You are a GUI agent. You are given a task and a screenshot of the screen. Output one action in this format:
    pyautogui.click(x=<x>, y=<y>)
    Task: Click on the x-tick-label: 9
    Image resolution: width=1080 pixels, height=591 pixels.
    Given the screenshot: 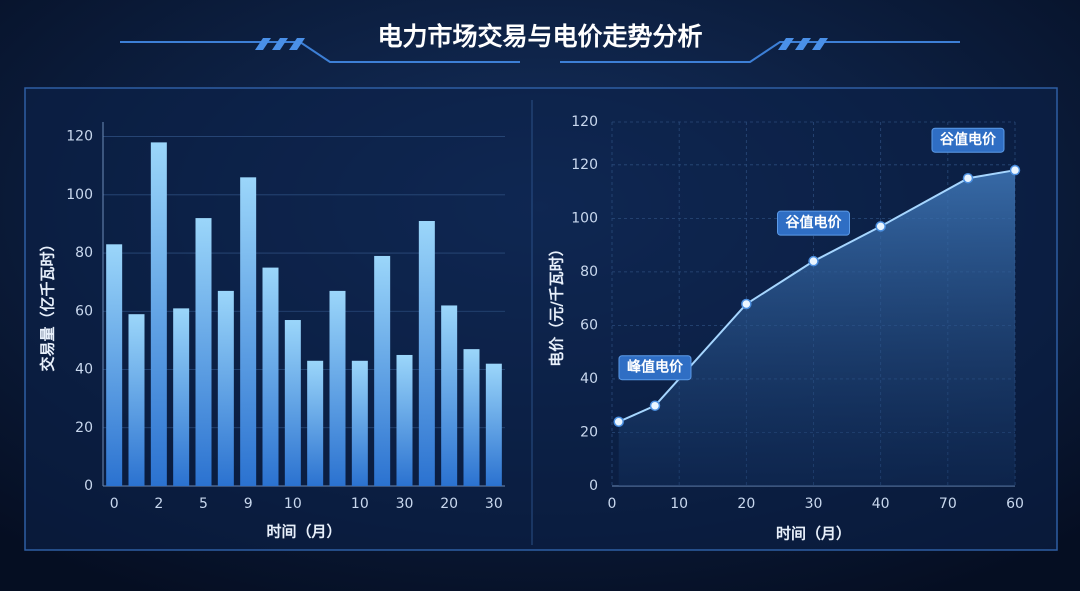 What is the action you would take?
    pyautogui.click(x=248, y=504)
    